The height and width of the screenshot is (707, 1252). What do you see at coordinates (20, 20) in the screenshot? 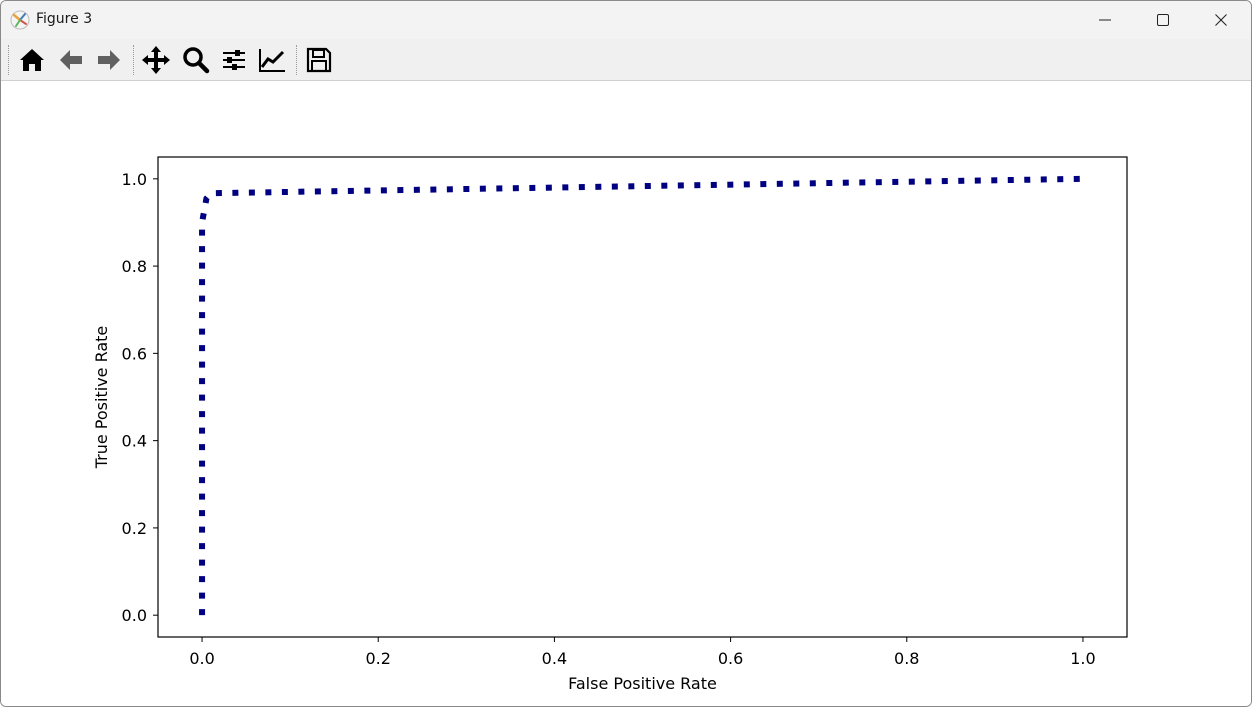
I see `matplotlib-logo-icon` at bounding box center [20, 20].